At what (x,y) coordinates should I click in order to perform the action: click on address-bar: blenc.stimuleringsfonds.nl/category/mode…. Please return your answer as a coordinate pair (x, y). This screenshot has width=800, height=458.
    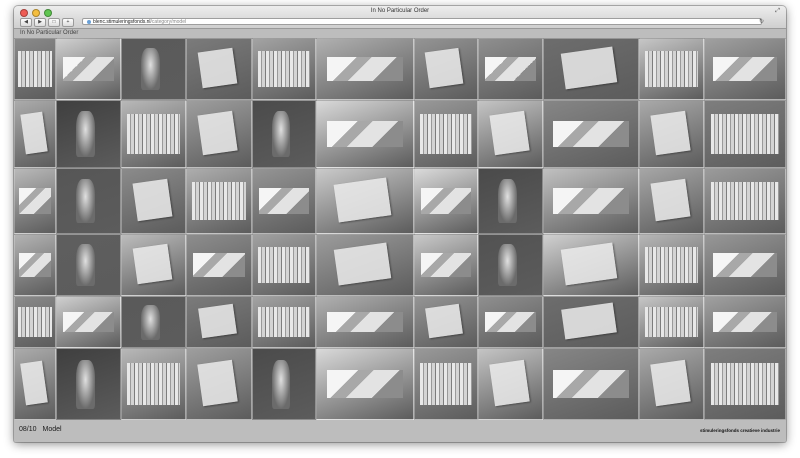
    Looking at the image, I should click on (422, 21).